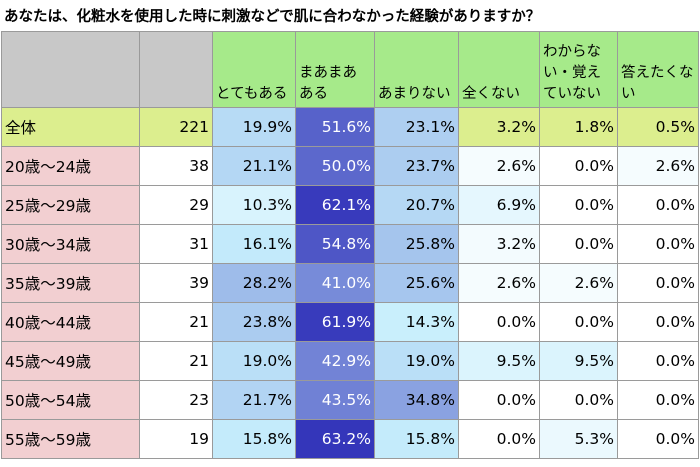  Describe the element at coordinates (70, 283) in the screenshot. I see `row-label: 35歳～39歳` at that location.